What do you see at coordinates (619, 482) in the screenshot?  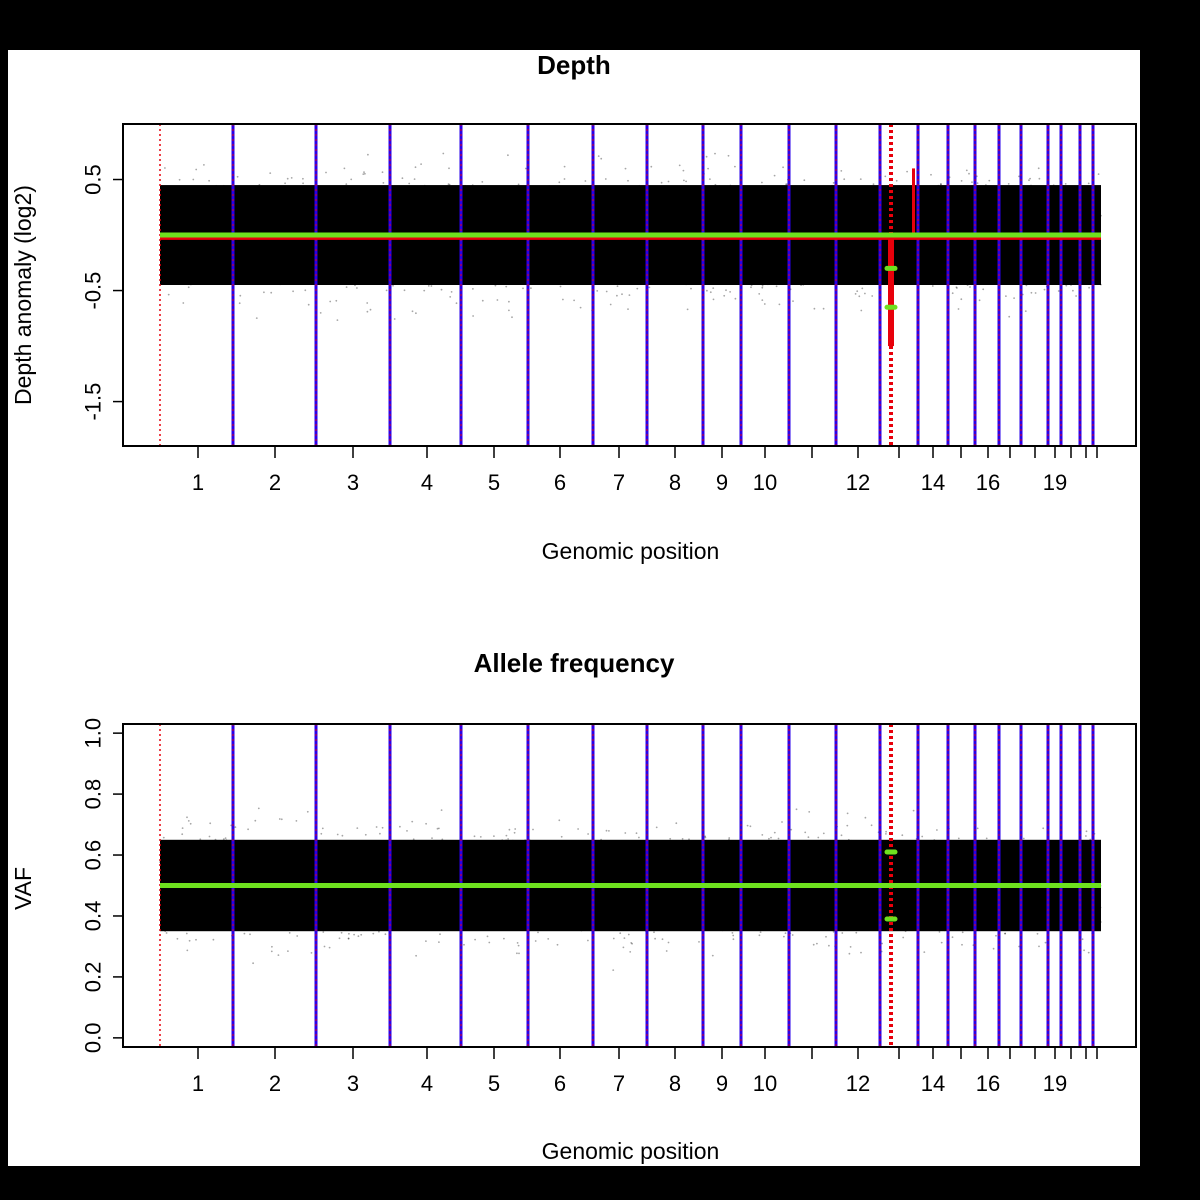 I see `depth-x-tick-label: 7` at bounding box center [619, 482].